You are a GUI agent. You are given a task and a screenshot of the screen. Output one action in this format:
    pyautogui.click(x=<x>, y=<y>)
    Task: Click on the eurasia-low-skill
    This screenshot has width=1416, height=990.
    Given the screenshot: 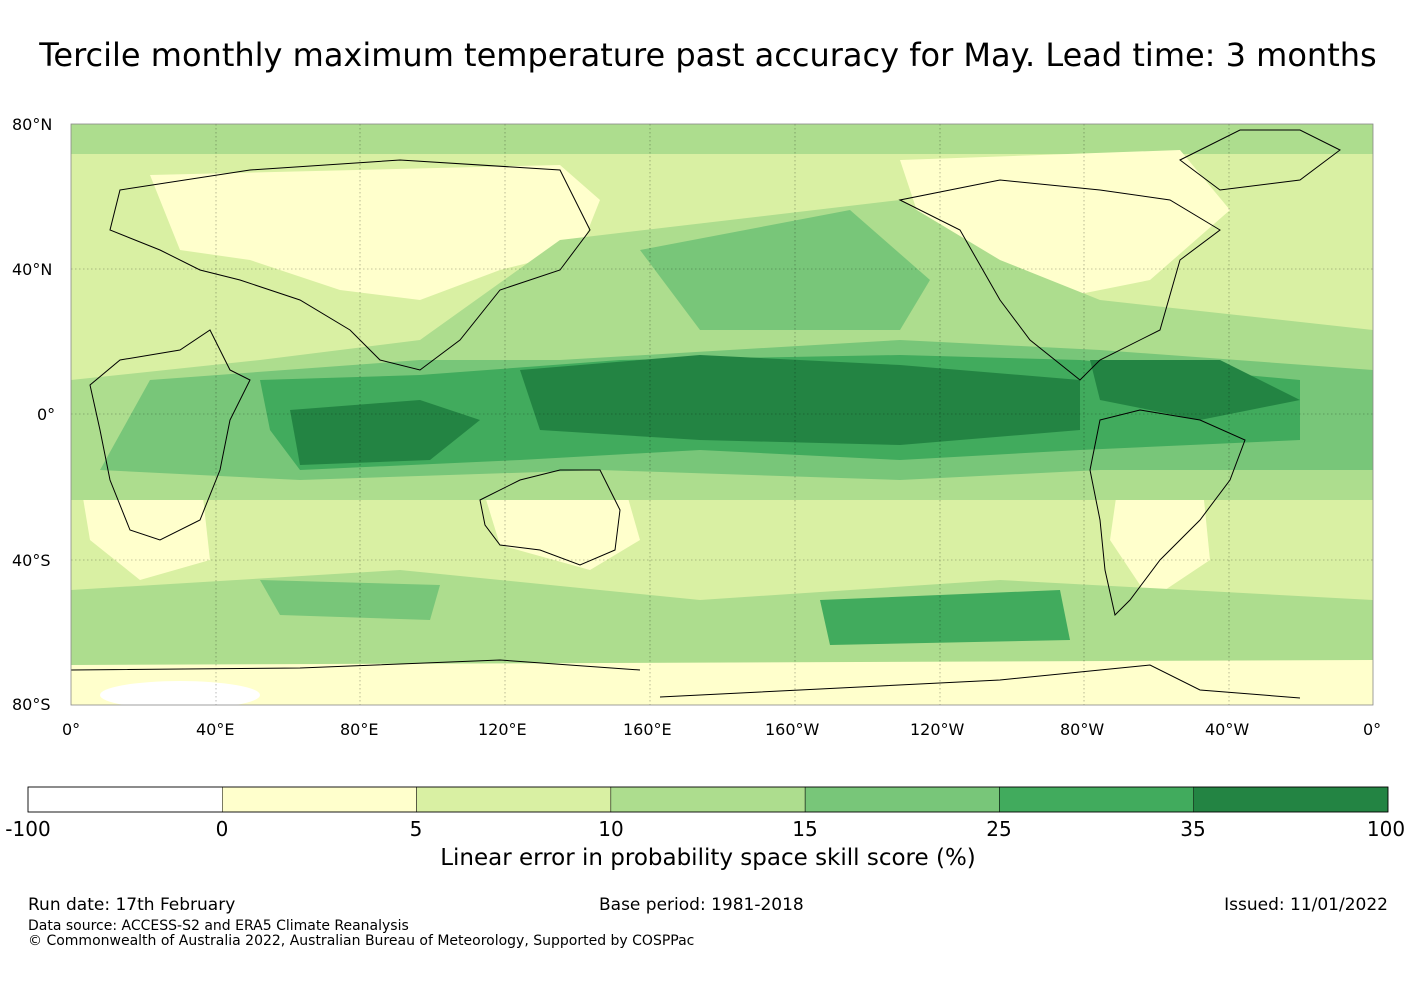 What is the action you would take?
    pyautogui.click(x=375, y=232)
    